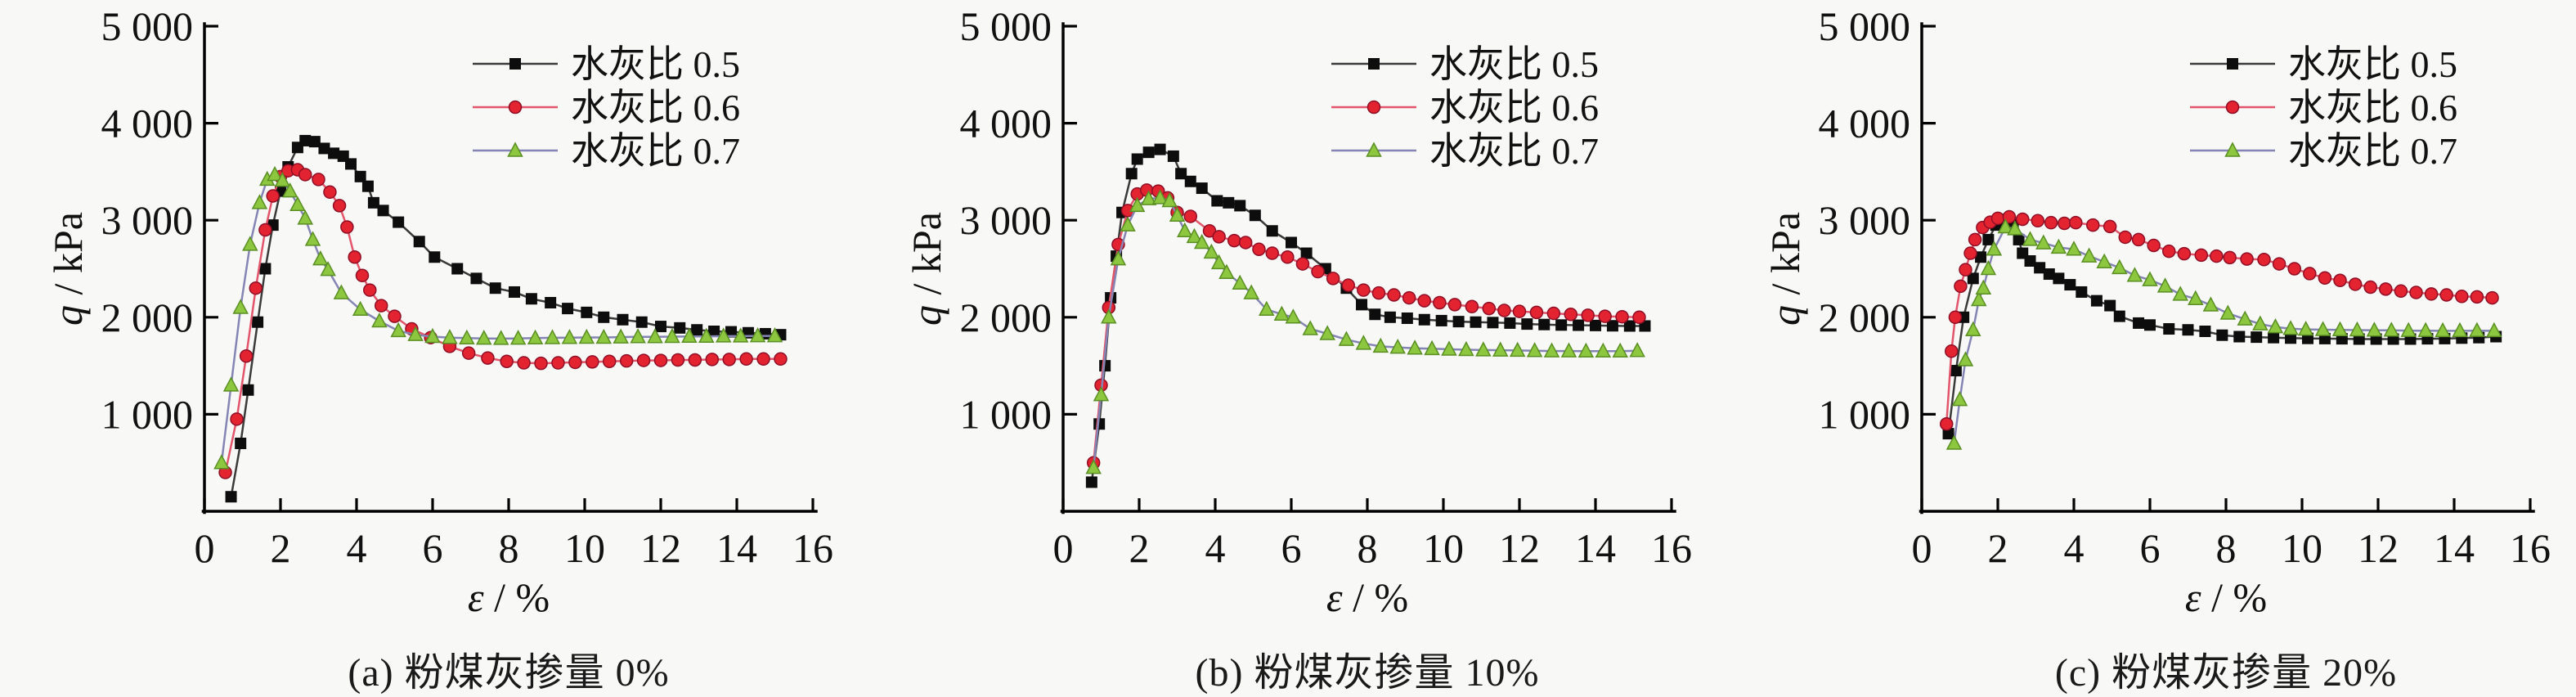  What do you see at coordinates (68, 269) in the screenshot?
I see `y-axis-title: q / kPa` at bounding box center [68, 269].